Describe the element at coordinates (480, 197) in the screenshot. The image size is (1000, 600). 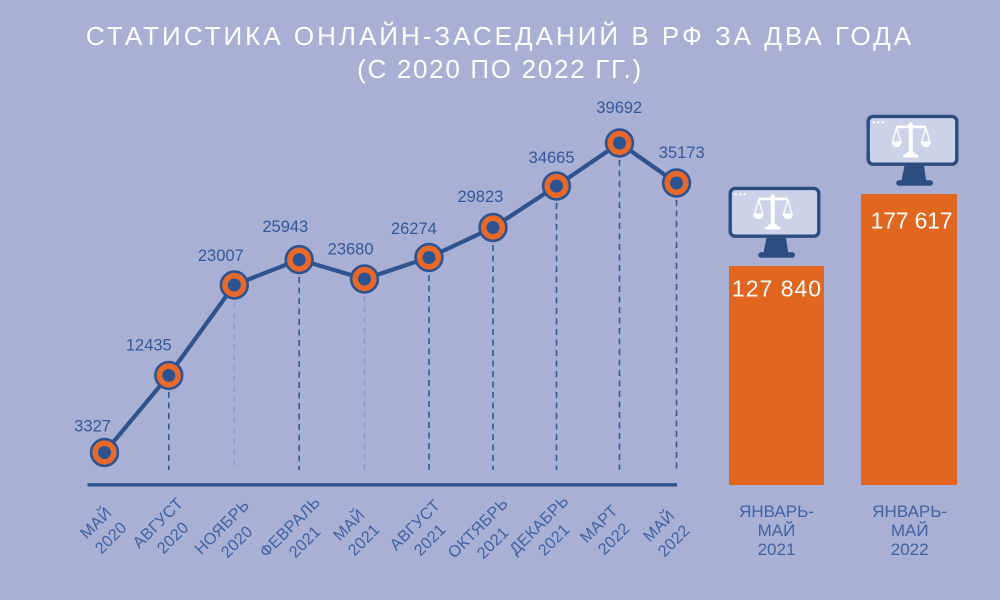
I see `svg-text: 29823` at that location.